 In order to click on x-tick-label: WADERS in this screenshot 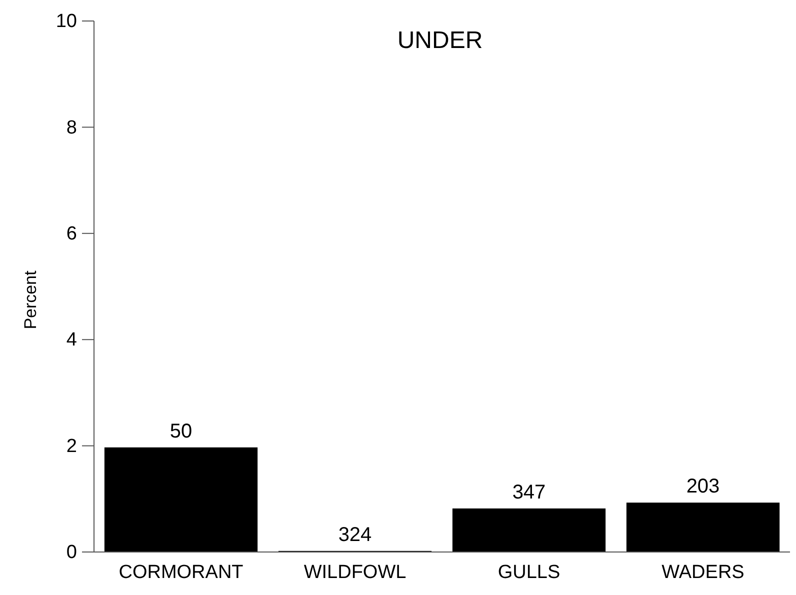, I will do `click(703, 572)`.